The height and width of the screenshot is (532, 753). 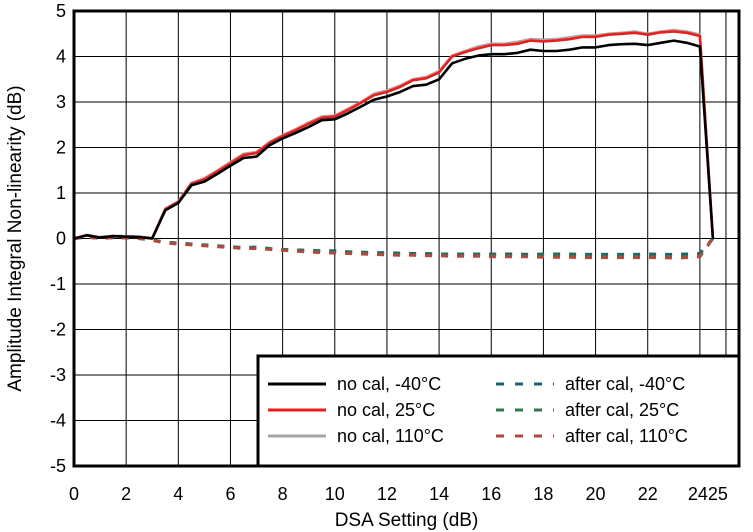 I want to click on x-tick-label-2: 4, so click(x=178, y=494).